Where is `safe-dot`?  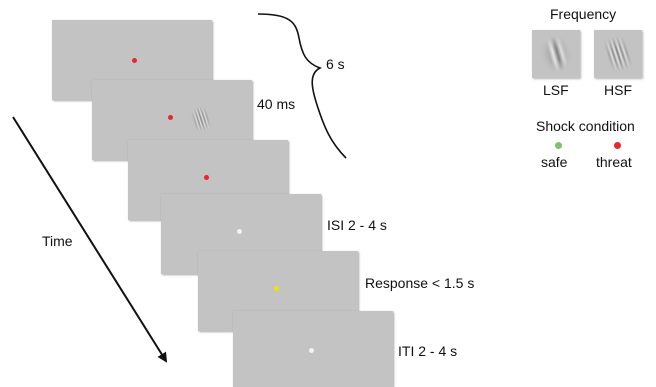 safe-dot is located at coordinates (558, 145).